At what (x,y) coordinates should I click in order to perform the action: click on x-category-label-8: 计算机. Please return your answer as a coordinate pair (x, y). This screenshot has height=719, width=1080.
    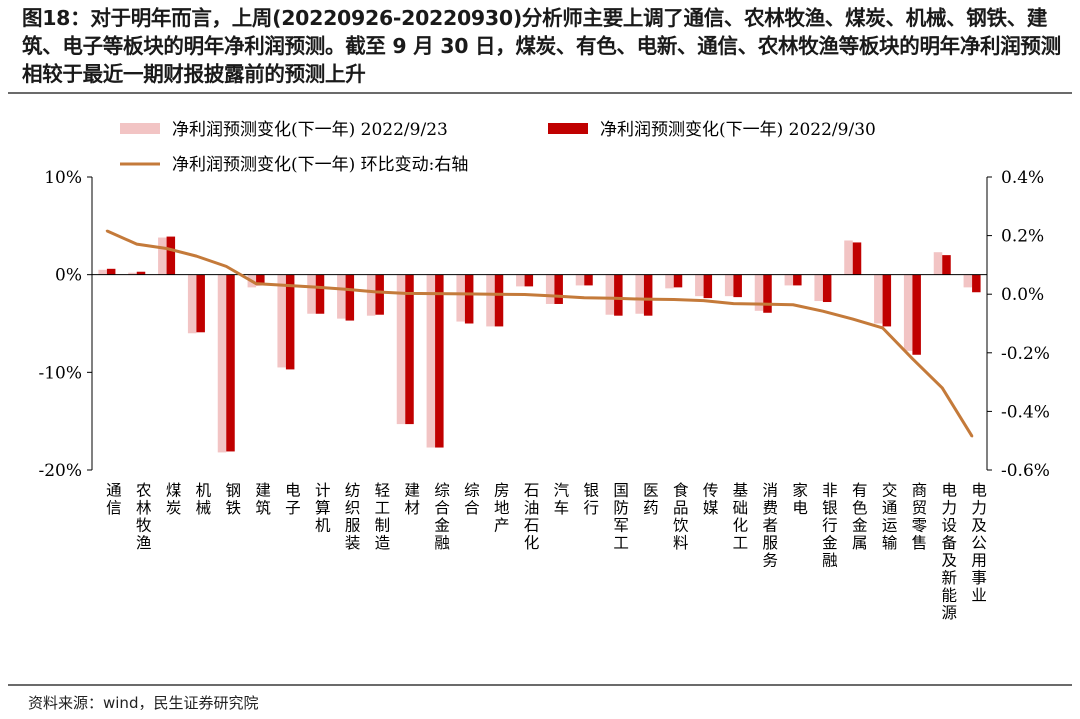
    Looking at the image, I should click on (322, 508).